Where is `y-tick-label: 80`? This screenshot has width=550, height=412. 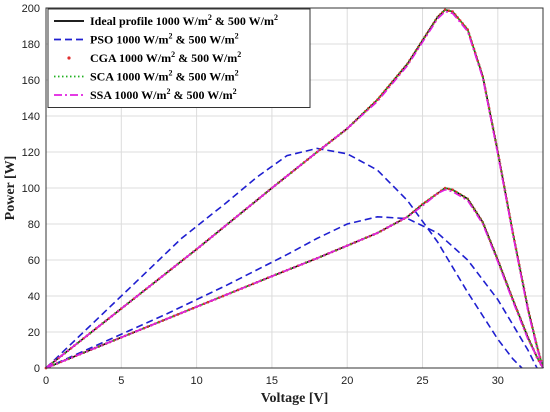 y-tick-label: 80 is located at coordinates (34, 225).